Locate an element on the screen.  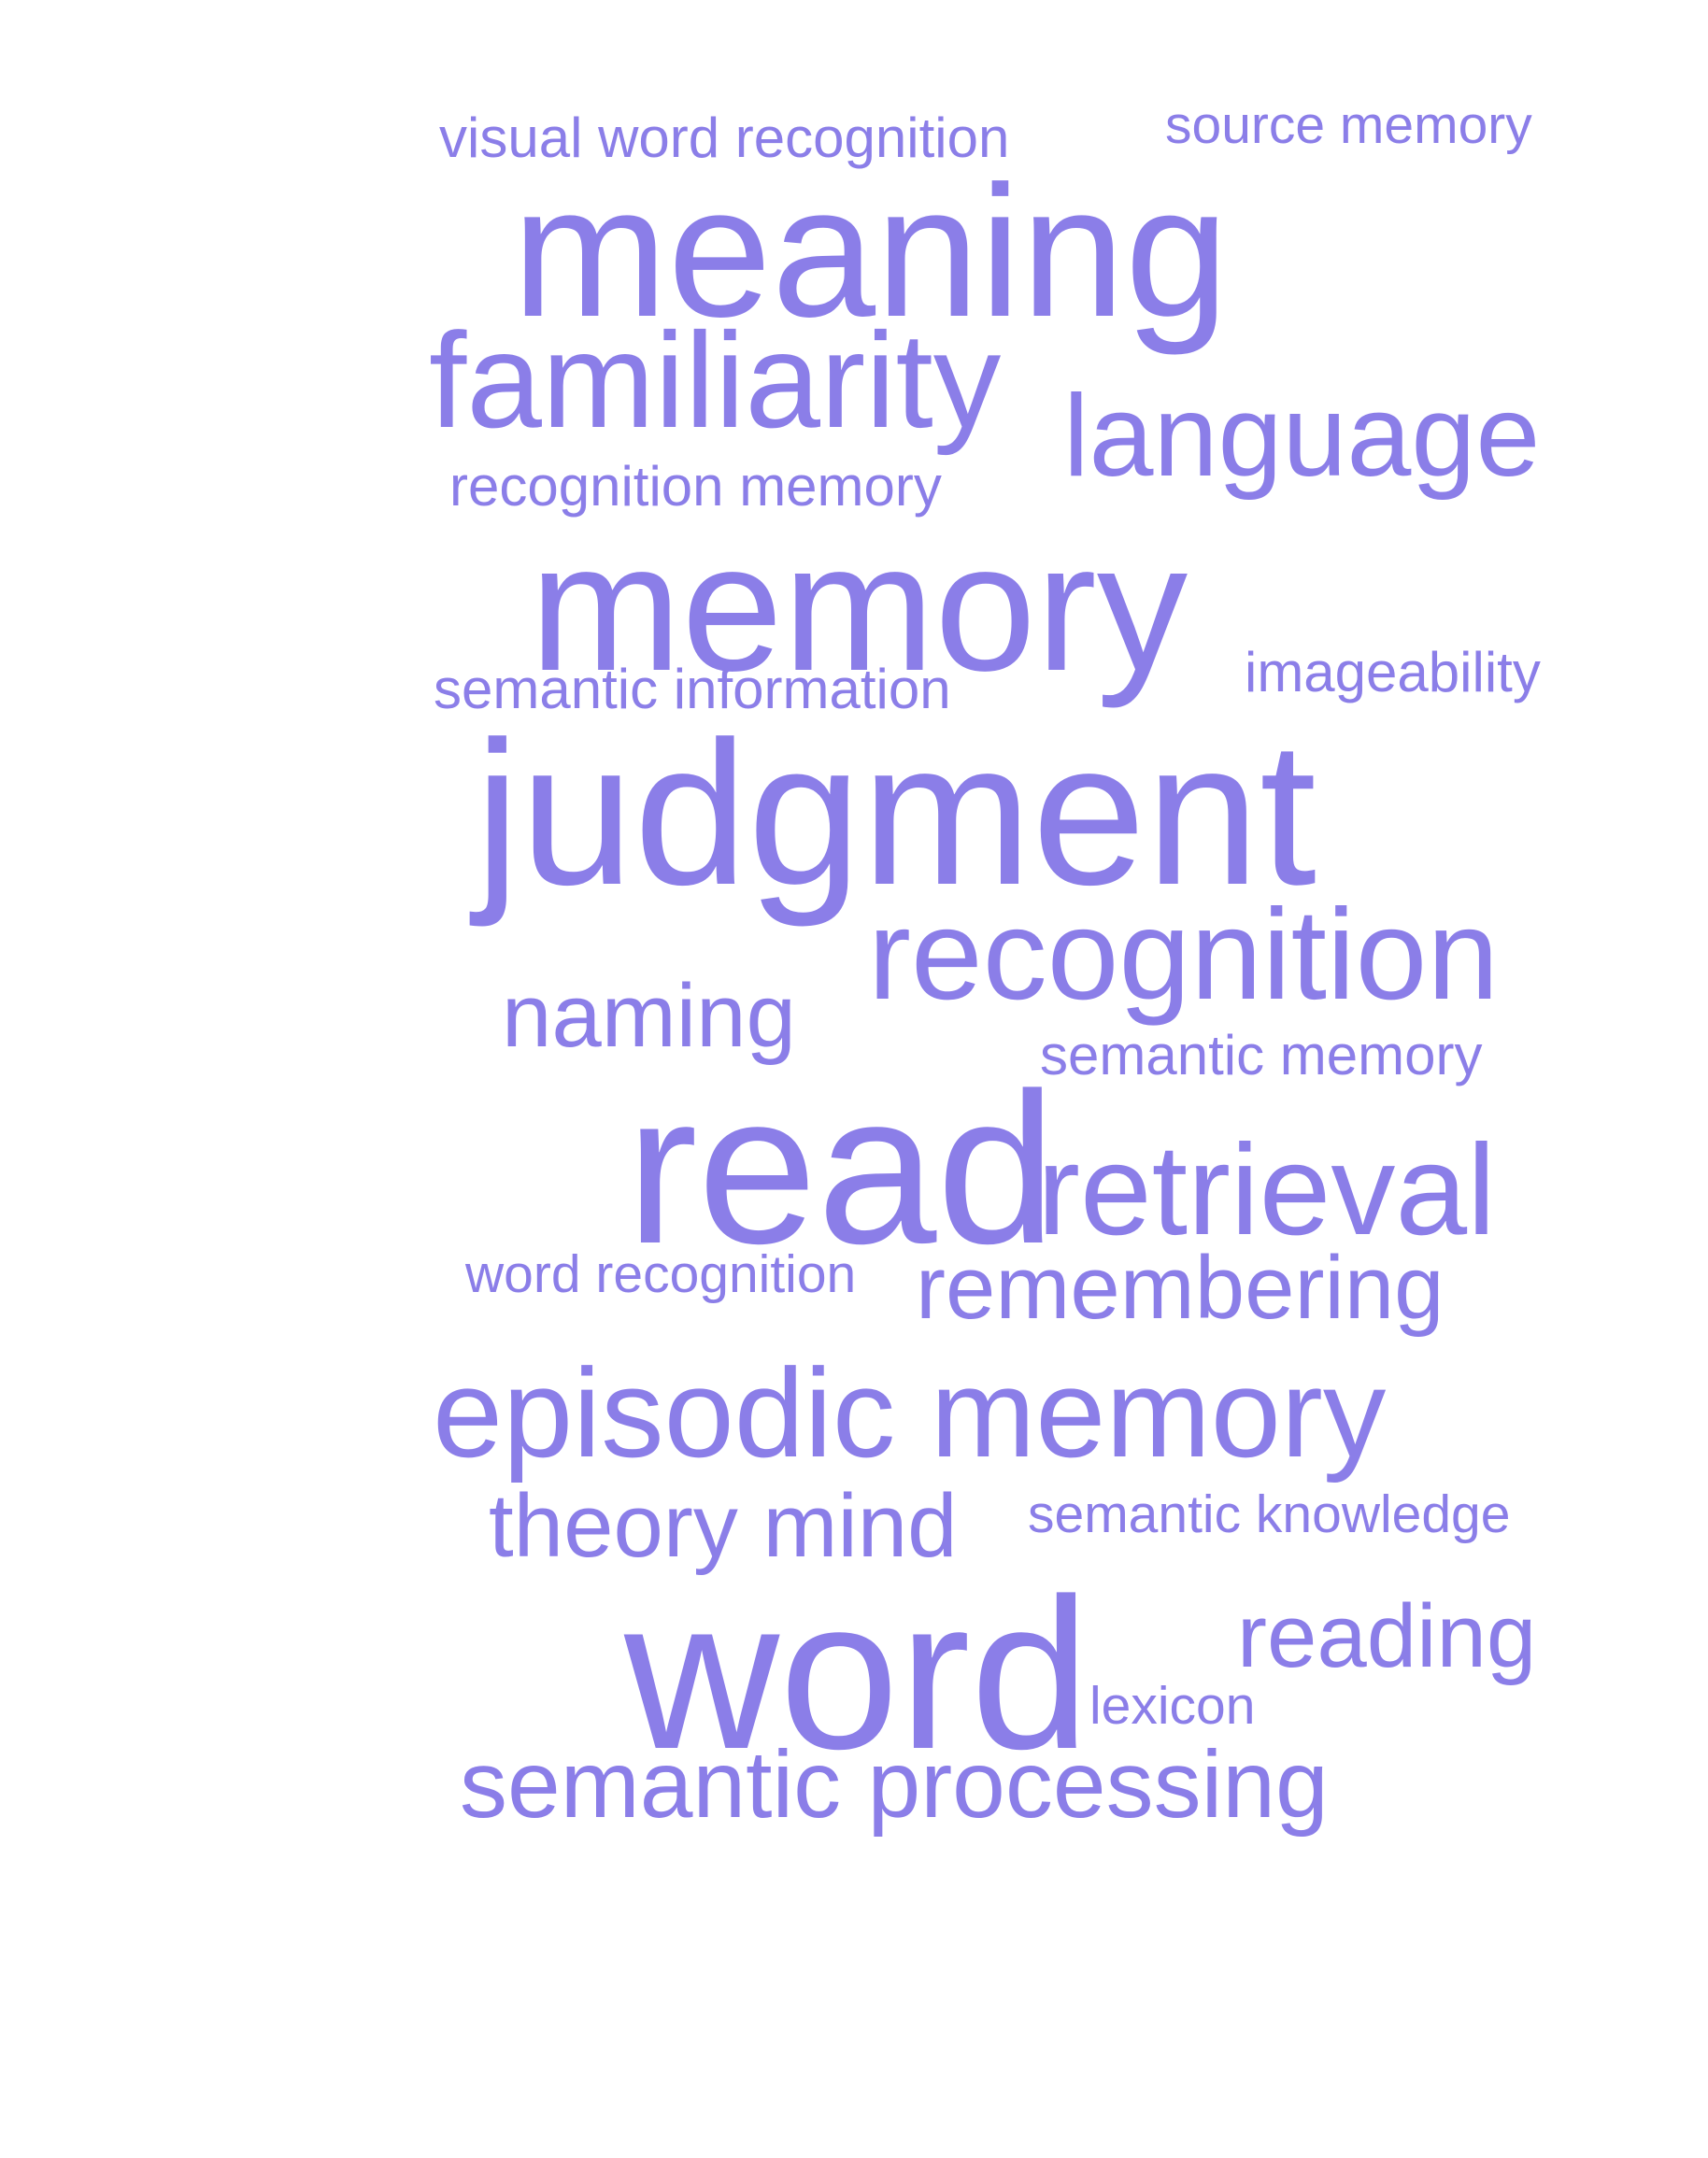
word-source-memory: source memory is located at coordinates (1348, 125).